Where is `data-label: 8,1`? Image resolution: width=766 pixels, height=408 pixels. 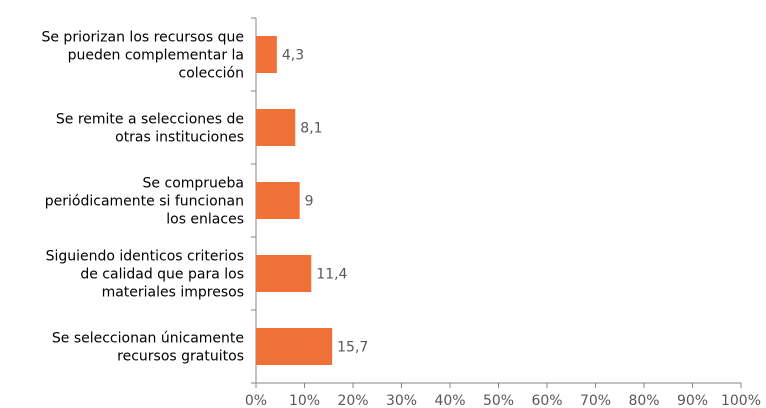 data-label: 8,1 is located at coordinates (311, 129).